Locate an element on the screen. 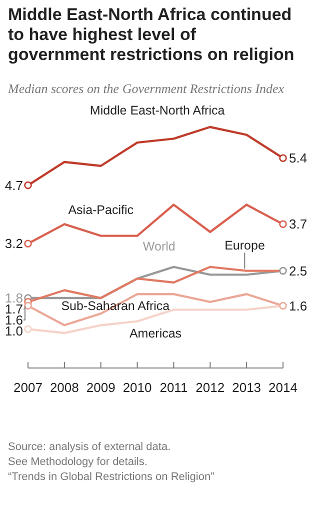  x-tick-label: 2011 is located at coordinates (174, 387).